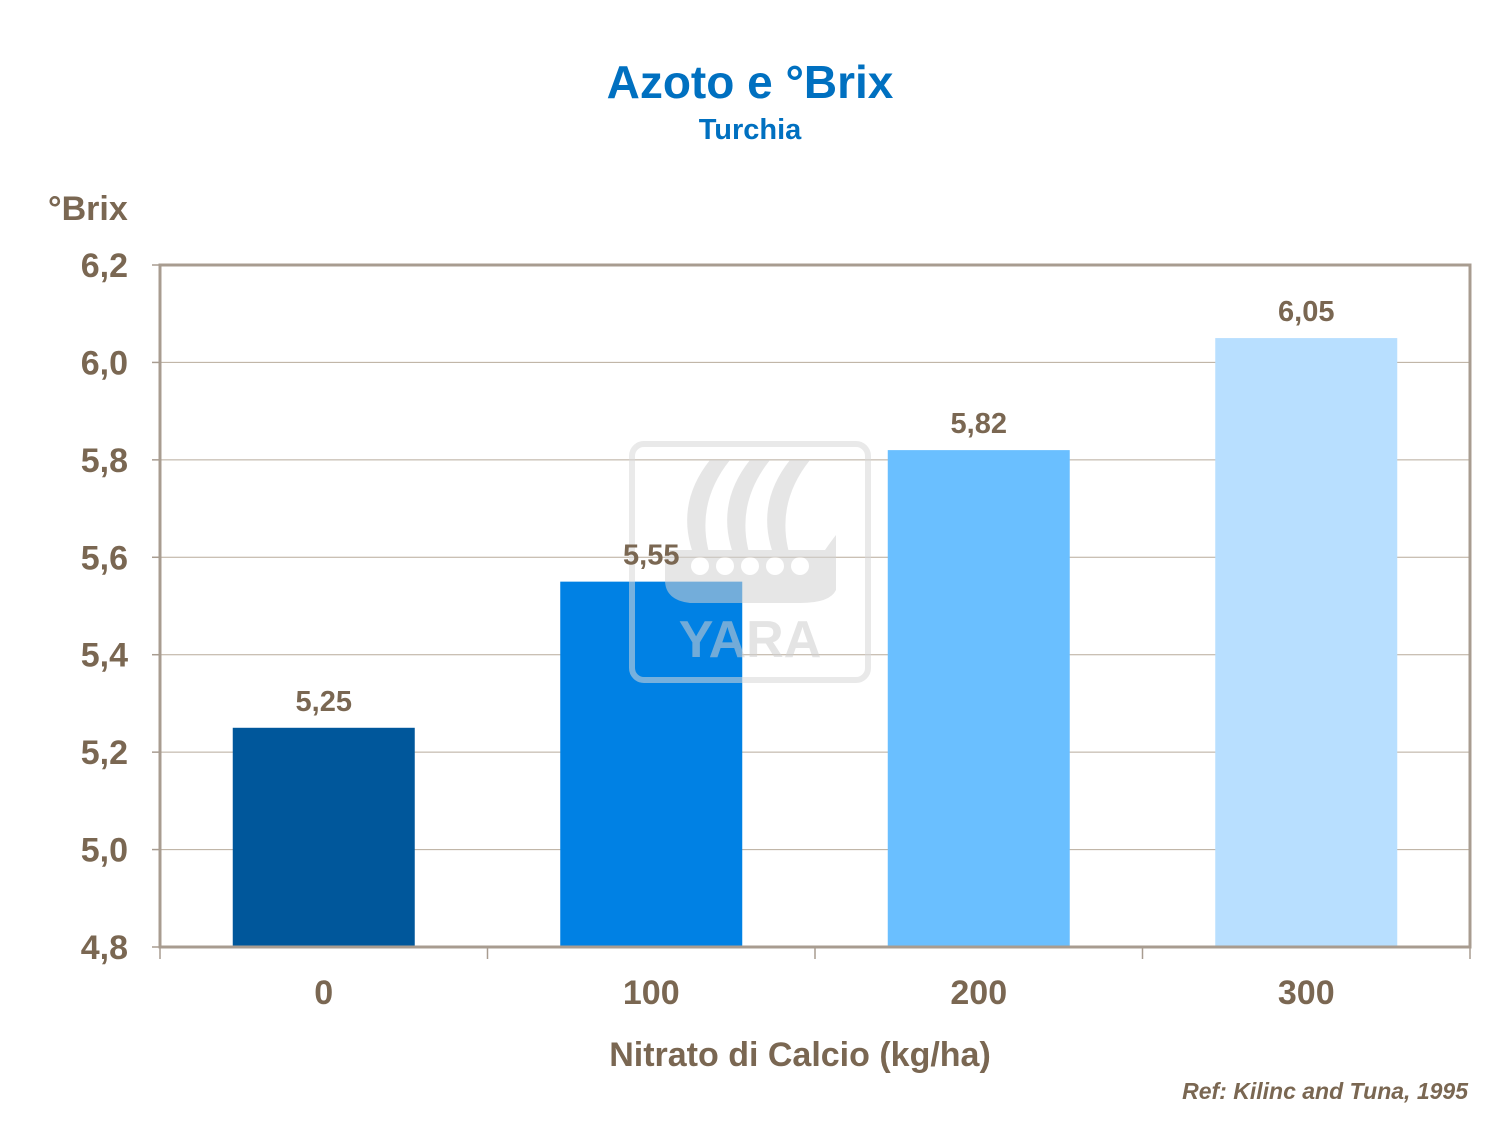  Describe the element at coordinates (651, 993) in the screenshot. I see `x-tick-label: 100` at that location.